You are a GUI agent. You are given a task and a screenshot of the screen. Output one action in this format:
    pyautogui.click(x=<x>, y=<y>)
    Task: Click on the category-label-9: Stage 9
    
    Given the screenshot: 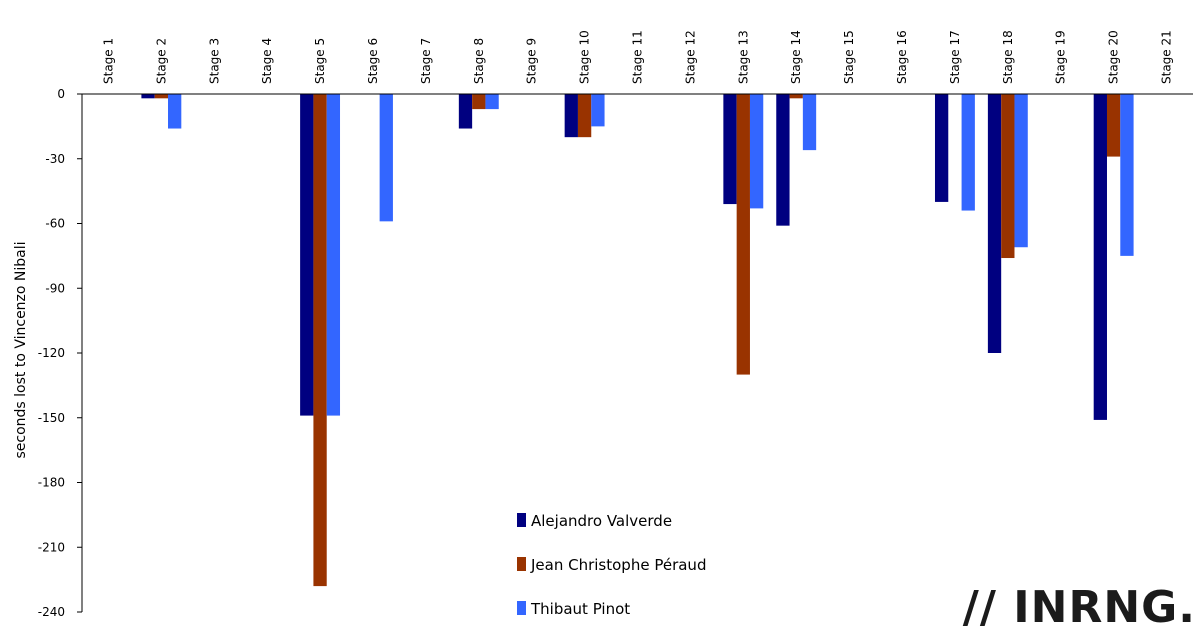 What is the action you would take?
    pyautogui.click(x=532, y=61)
    